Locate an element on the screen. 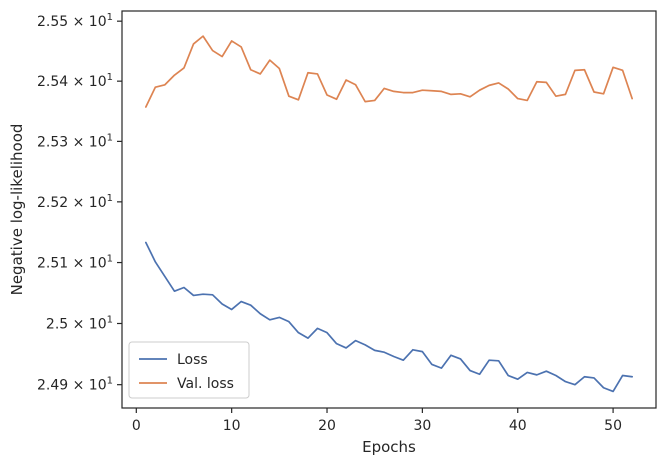 The height and width of the screenshot is (470, 667). legend-box is located at coordinates (189, 370).